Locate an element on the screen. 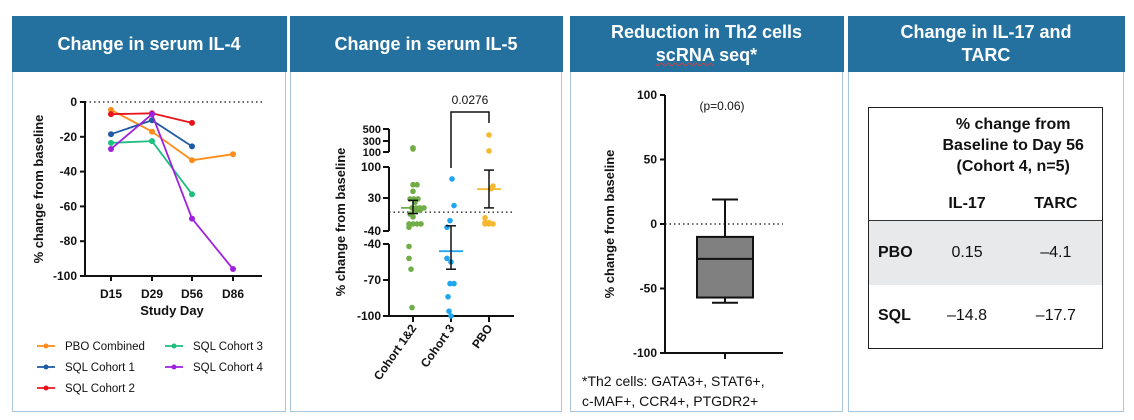  title-line-2: scRNA seq* is located at coordinates (706, 55).